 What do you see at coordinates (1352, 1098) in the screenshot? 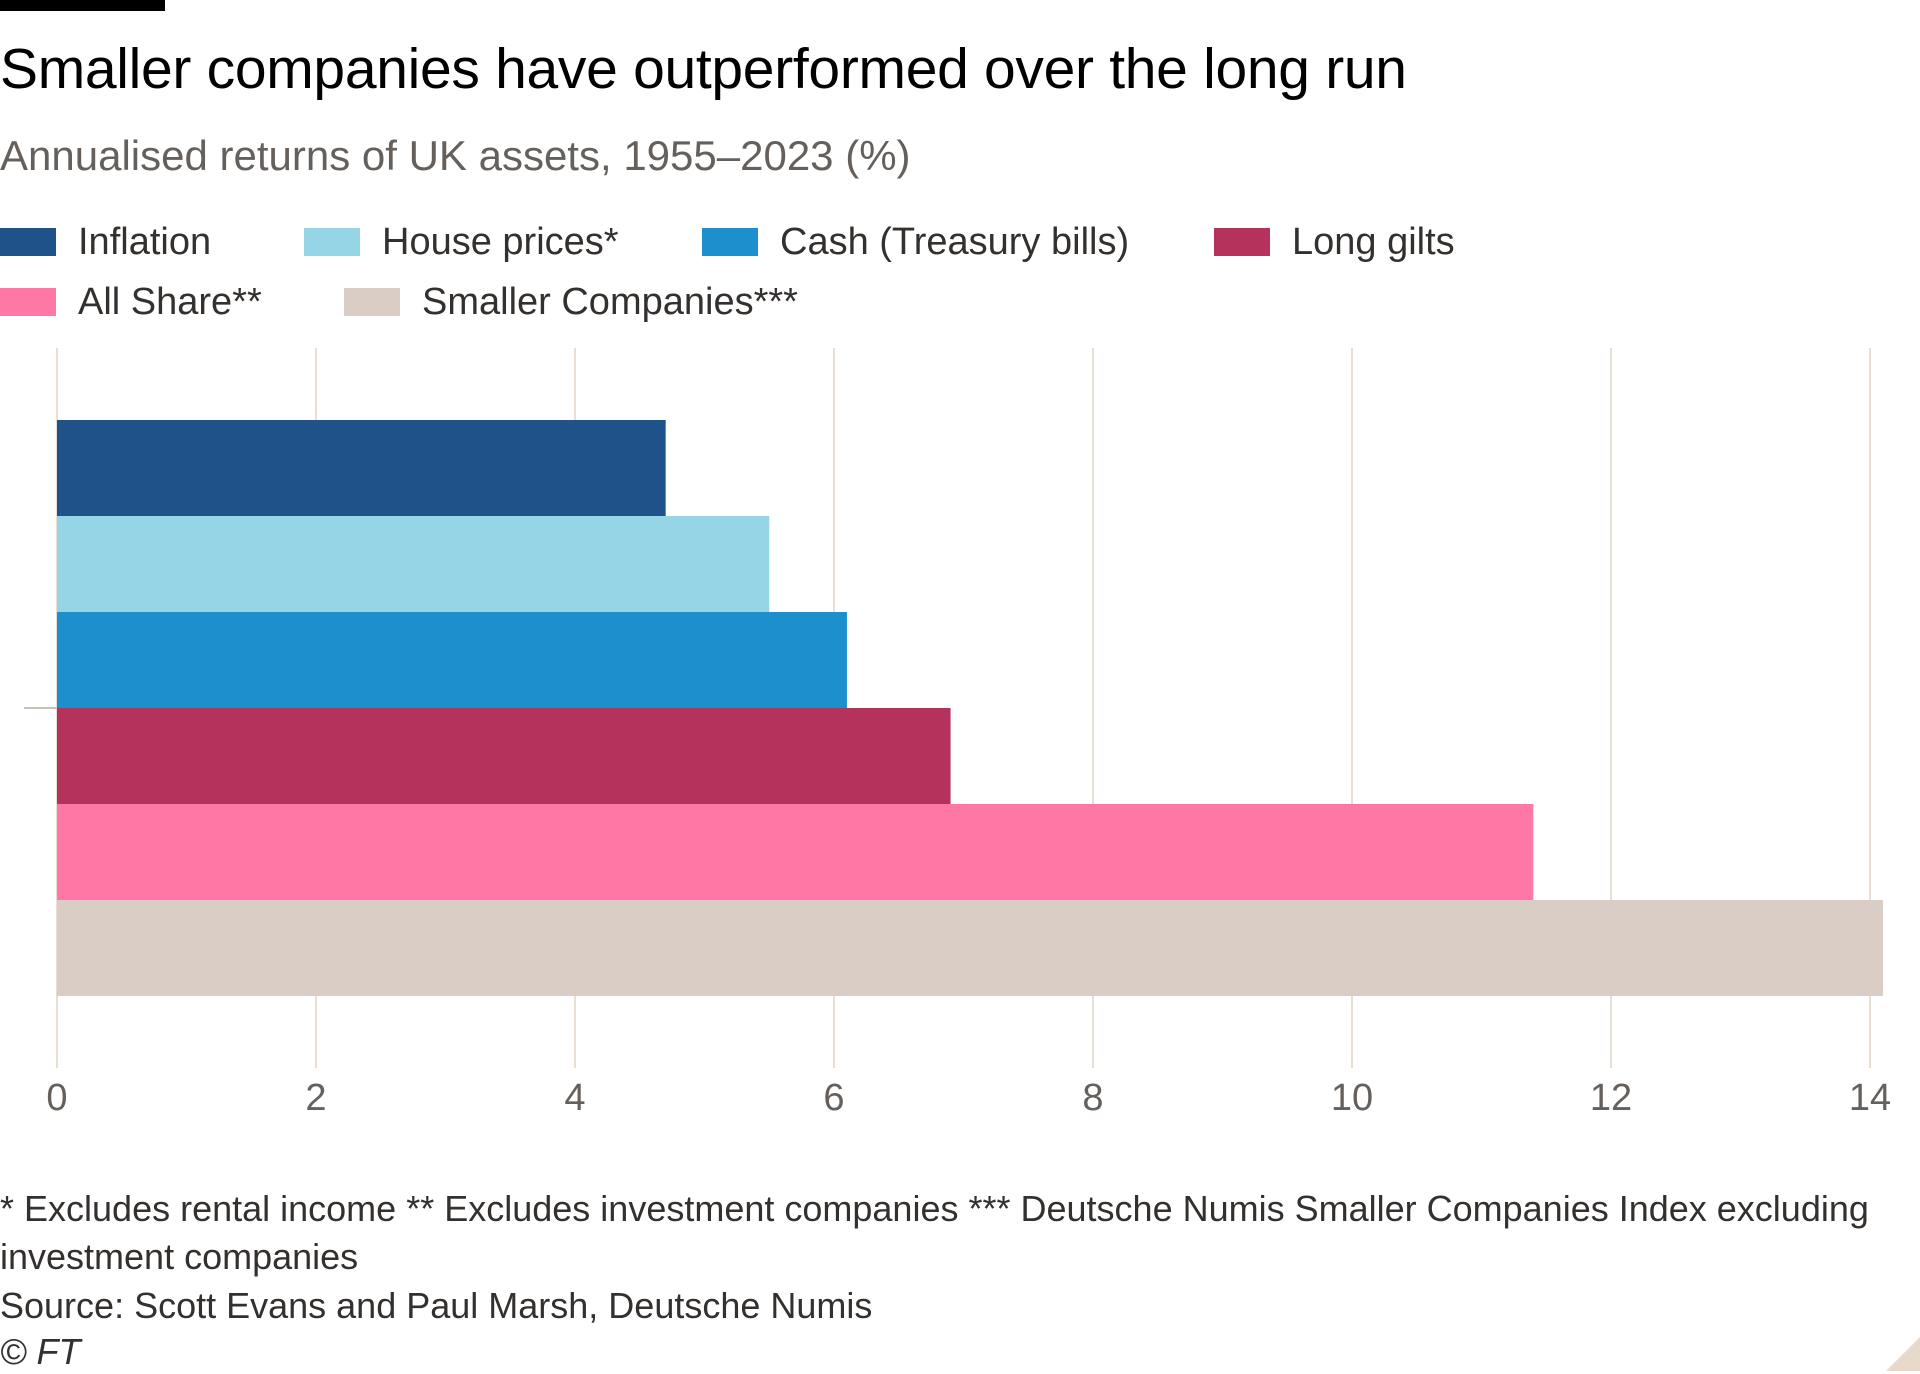
I see `x-tick-label-10: 10` at bounding box center [1352, 1098].